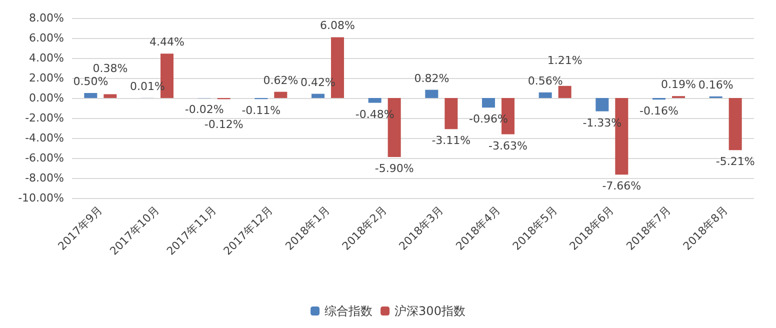  I want to click on data-label: -0.02%, so click(204, 109).